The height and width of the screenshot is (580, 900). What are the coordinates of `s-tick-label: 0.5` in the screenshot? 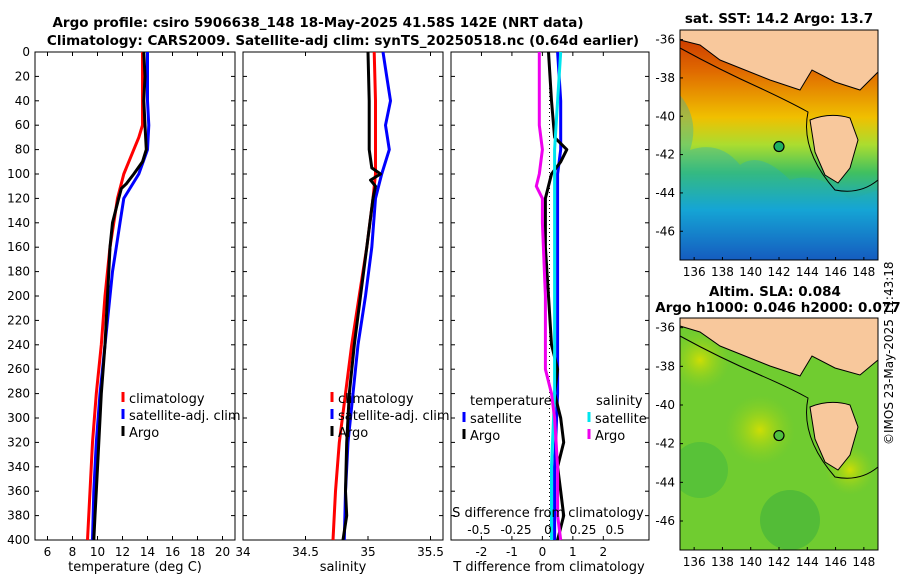 It's located at (614, 530).